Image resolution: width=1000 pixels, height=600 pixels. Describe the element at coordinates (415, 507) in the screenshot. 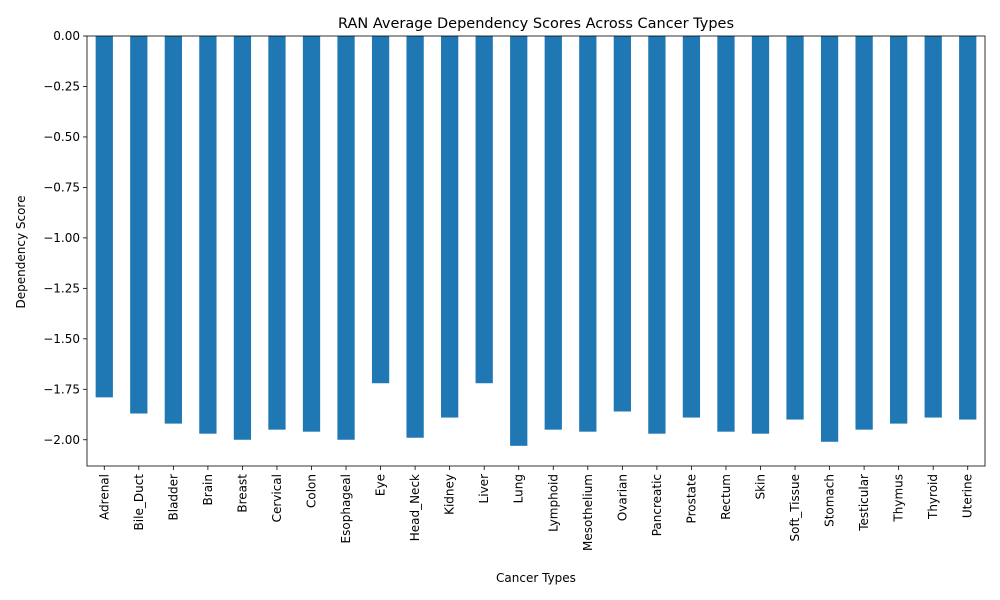

I see `x-tick-label: Head_Neck` at that location.